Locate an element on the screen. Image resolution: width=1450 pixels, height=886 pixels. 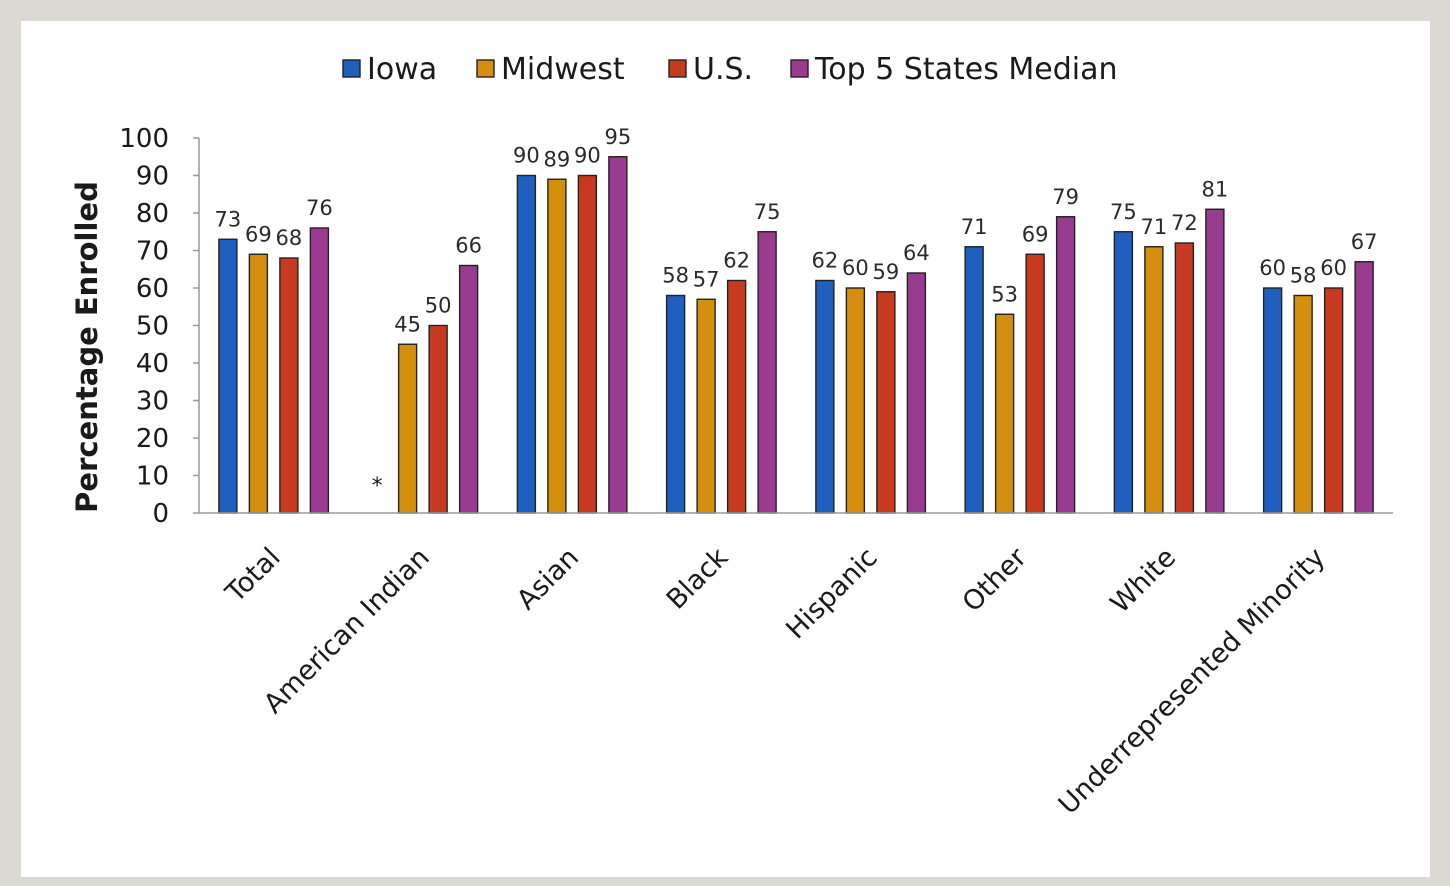
y-tick-label: 0 is located at coordinates (160, 514).